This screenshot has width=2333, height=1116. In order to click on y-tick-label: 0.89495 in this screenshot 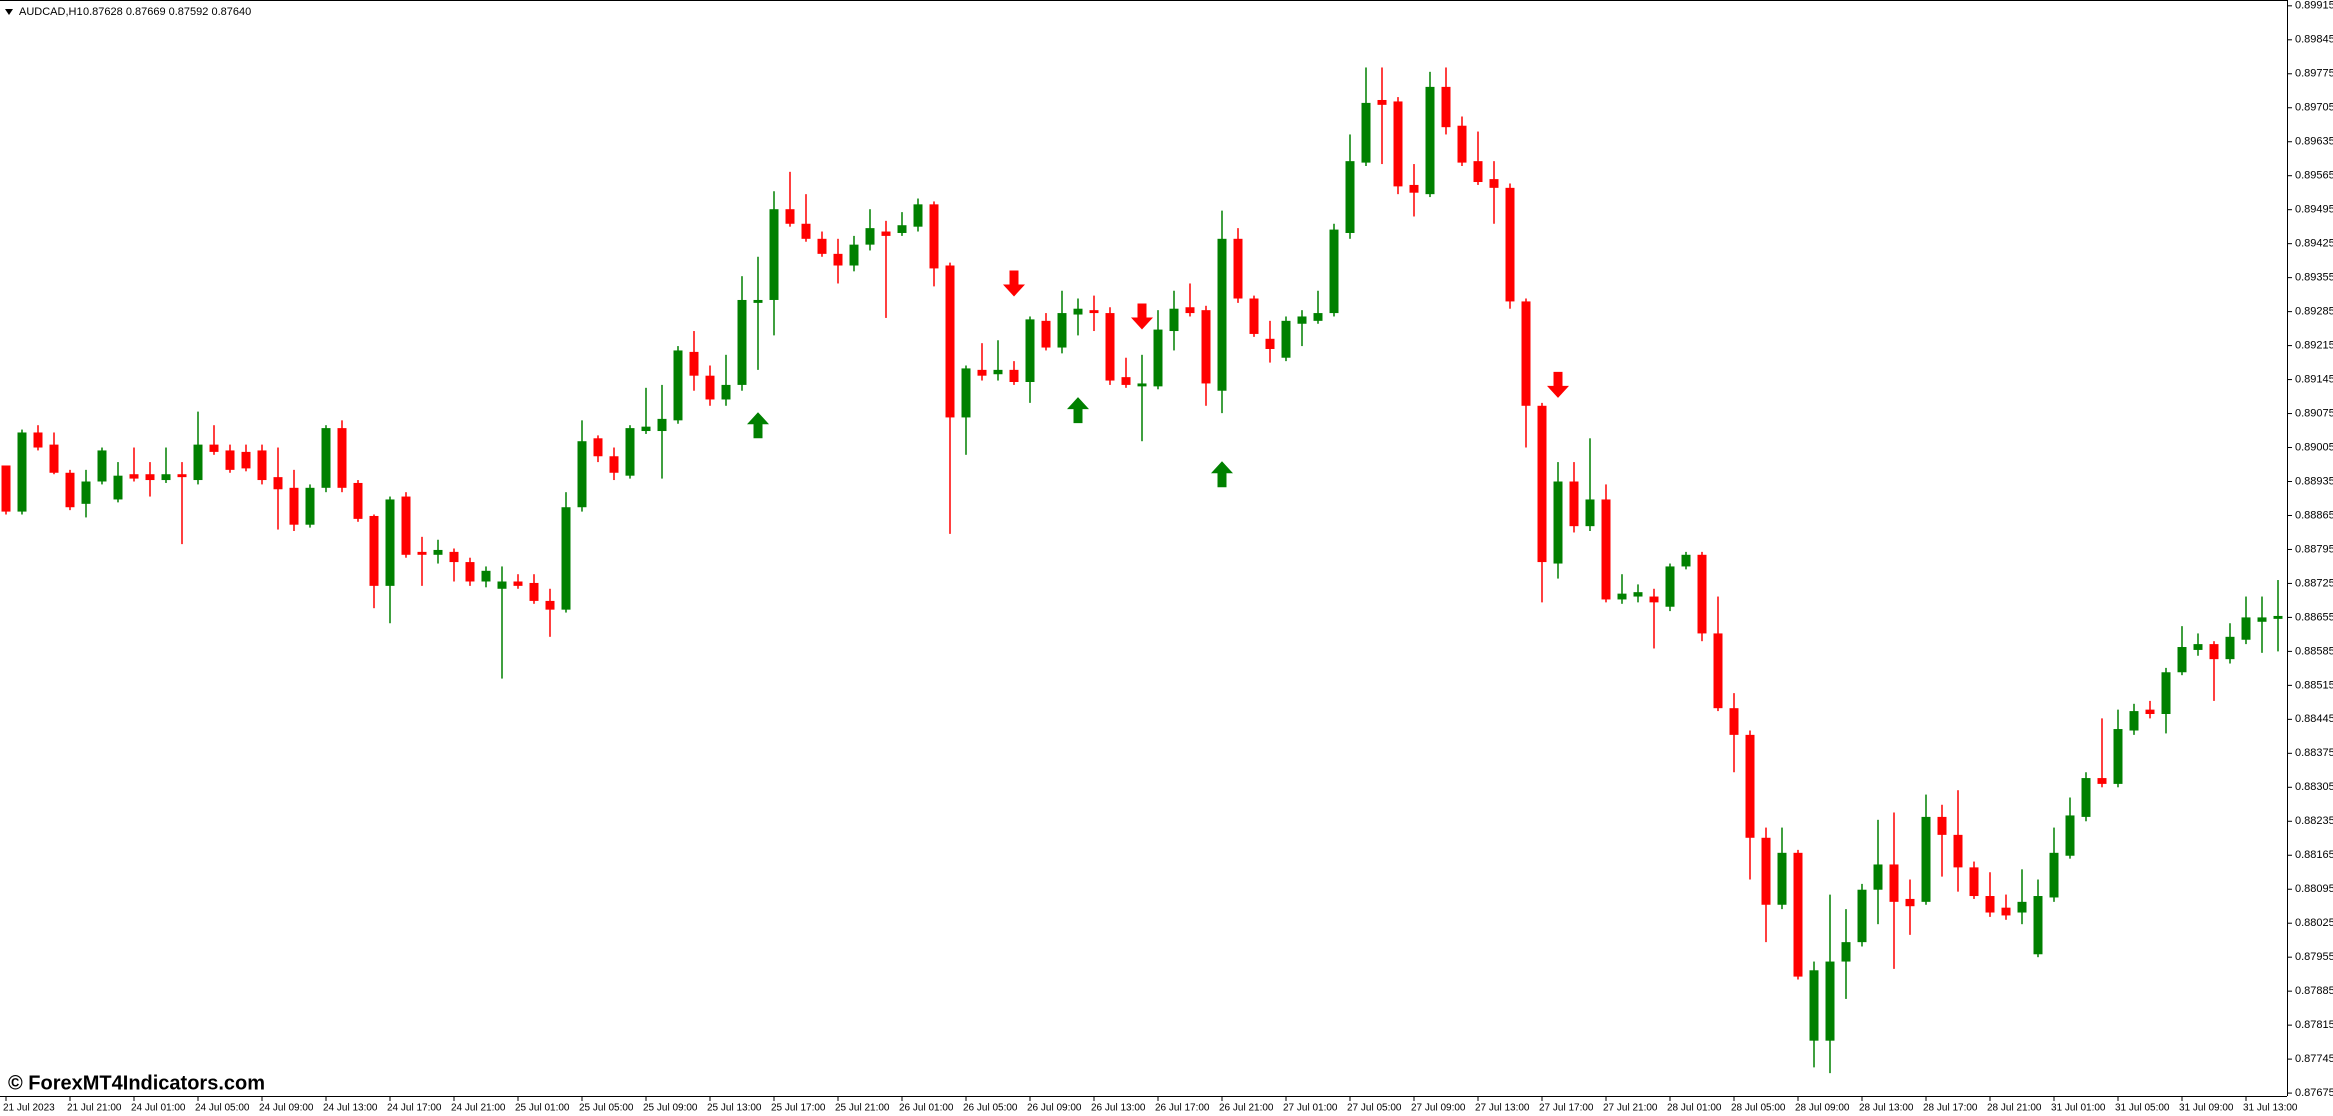, I will do `click(2314, 210)`.